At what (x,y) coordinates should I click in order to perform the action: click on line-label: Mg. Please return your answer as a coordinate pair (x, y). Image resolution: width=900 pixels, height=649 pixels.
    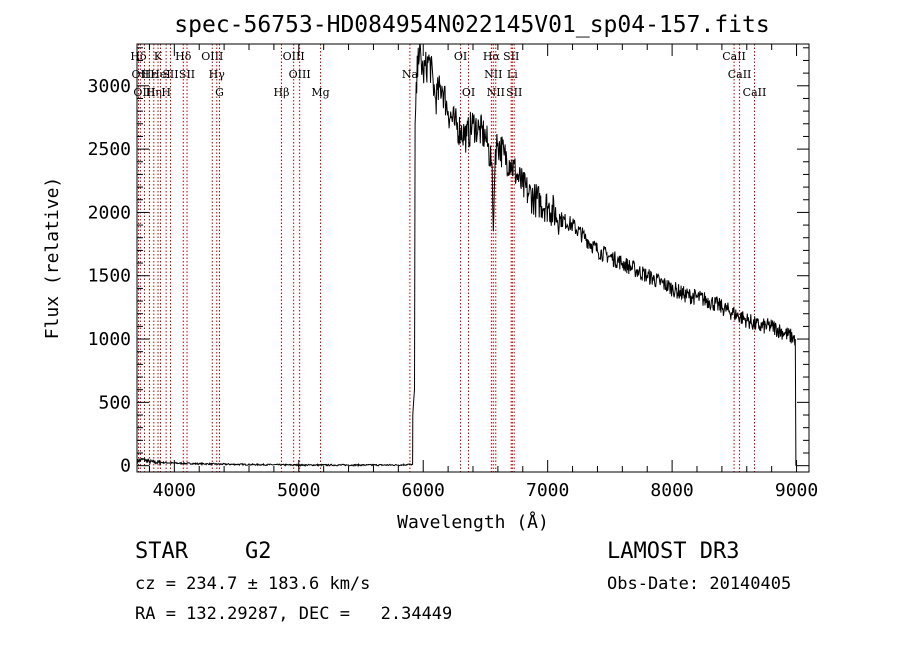
    Looking at the image, I should click on (320, 92).